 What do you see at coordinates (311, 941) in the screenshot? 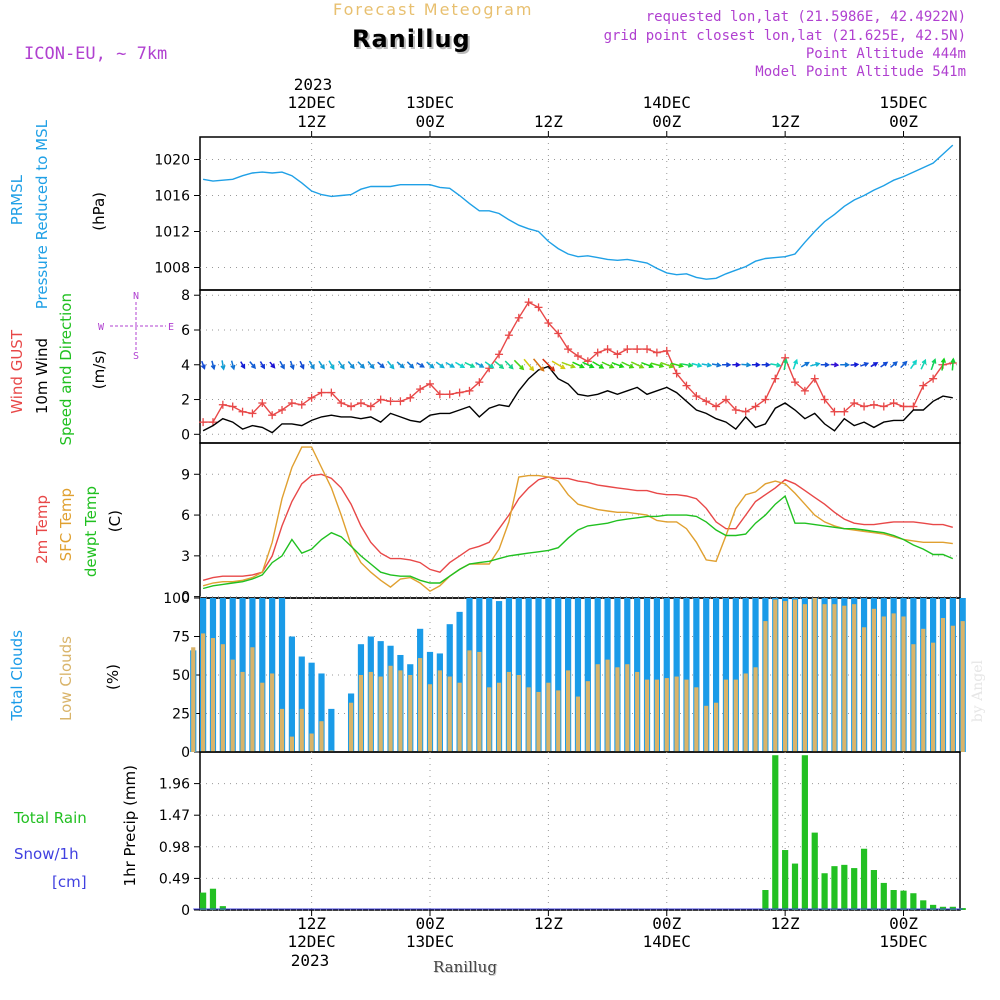
I see `bottom-axis-day-label: 12DEC` at bounding box center [311, 941].